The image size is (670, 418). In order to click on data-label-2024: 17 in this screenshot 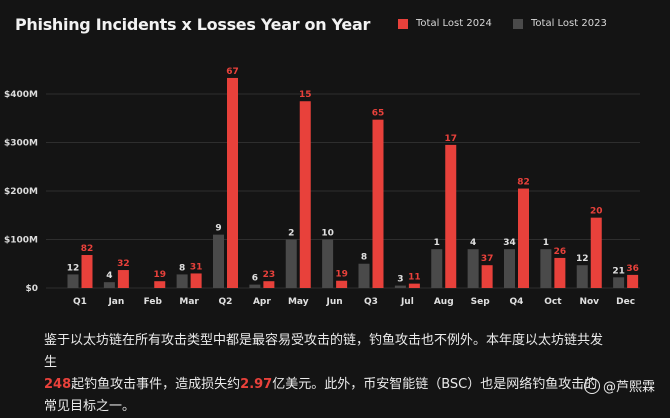, I will do `click(450, 139)`.